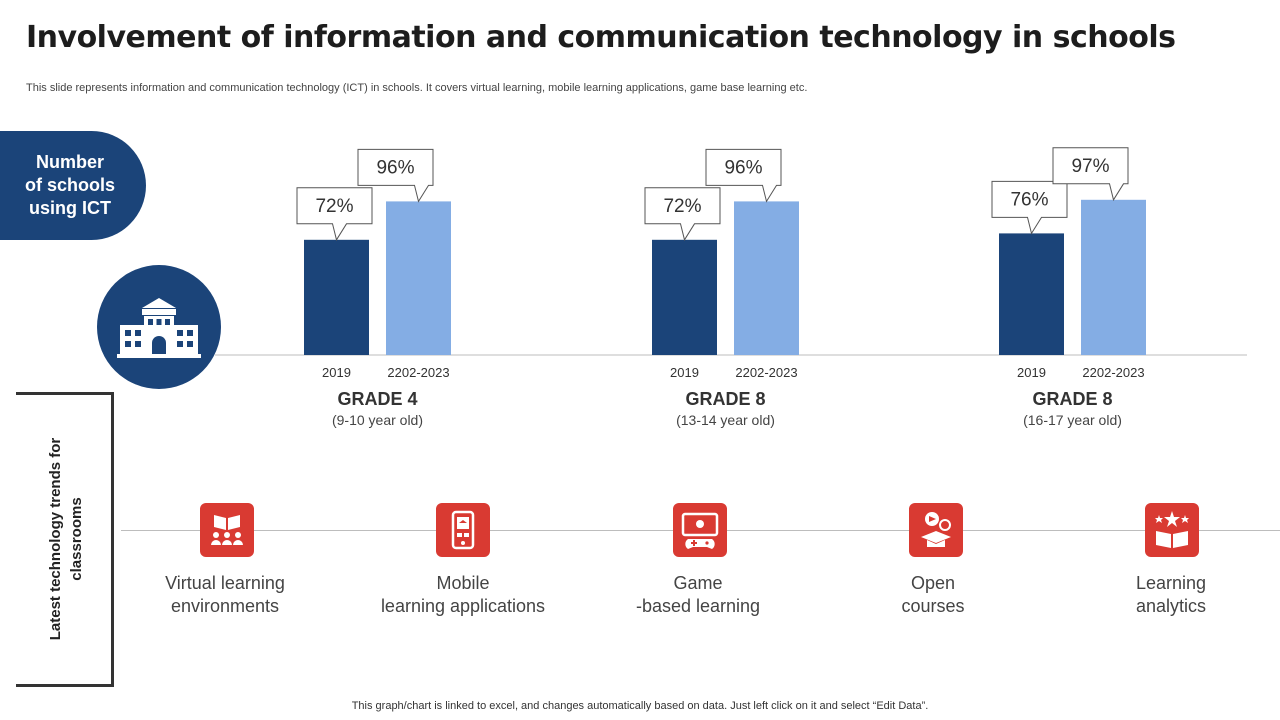 Image resolution: width=1280 pixels, height=720 pixels. What do you see at coordinates (377, 399) in the screenshot?
I see `group-label: GRADE 4` at bounding box center [377, 399].